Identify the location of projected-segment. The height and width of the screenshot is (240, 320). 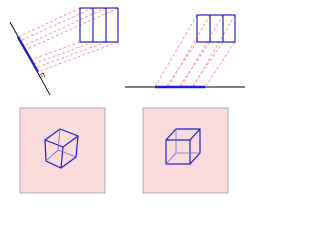
(28, 54).